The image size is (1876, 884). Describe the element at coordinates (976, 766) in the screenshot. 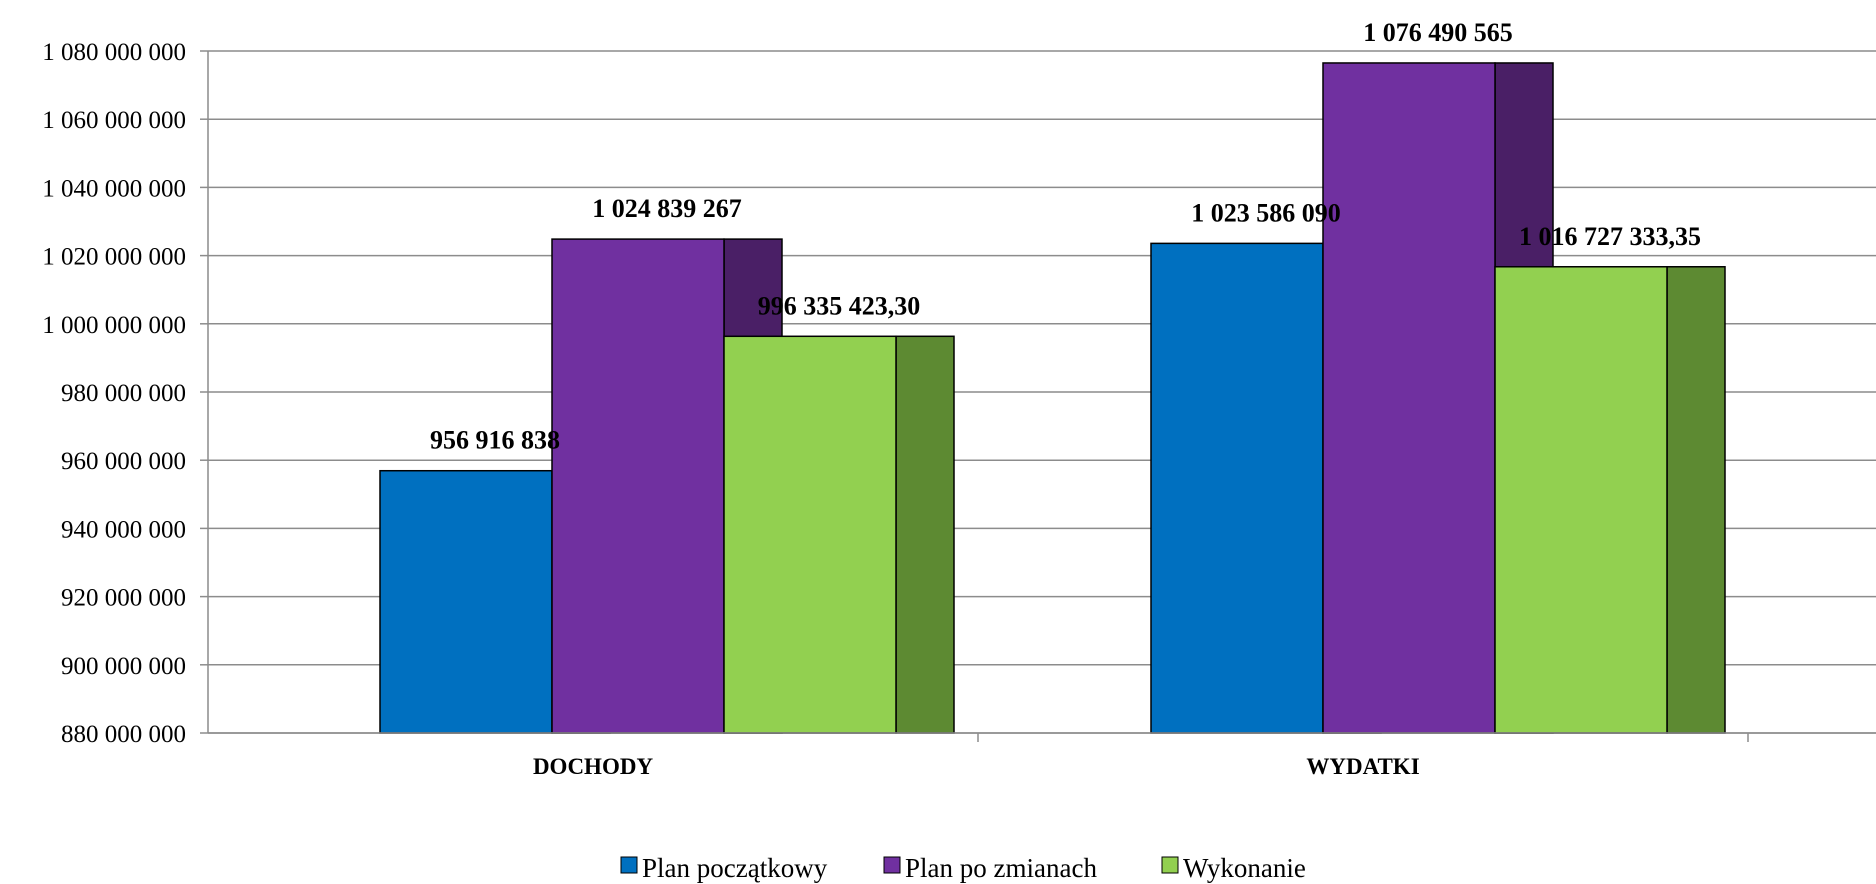

I see `category-labels: DOCHODY WYDATKI` at that location.